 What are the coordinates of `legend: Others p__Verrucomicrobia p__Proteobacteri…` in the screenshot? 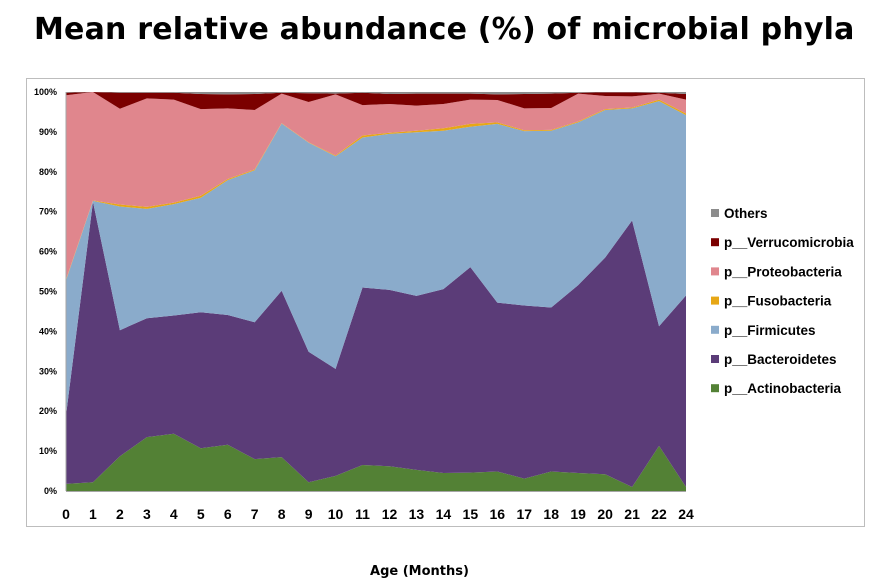 It's located at (782, 301).